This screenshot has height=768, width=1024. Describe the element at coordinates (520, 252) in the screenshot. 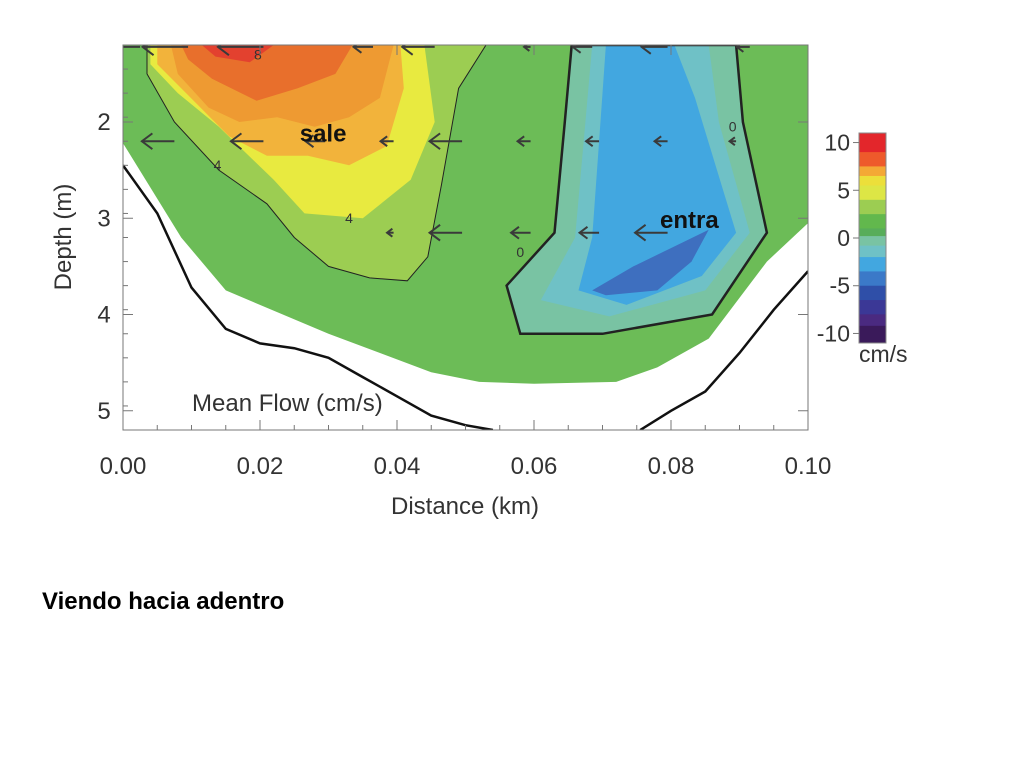

I see `contour-label-3: 0` at that location.